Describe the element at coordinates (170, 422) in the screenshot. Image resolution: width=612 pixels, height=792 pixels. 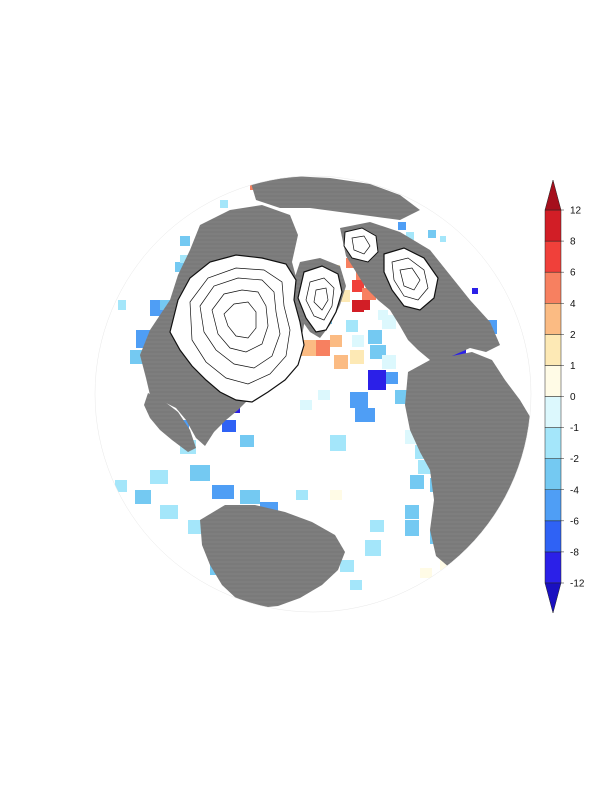
I see `land-central-america` at that location.